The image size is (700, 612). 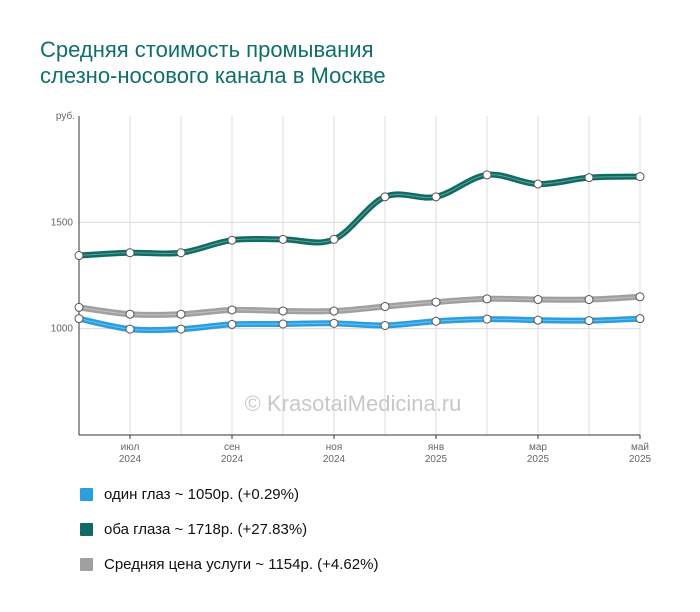 What do you see at coordinates (436, 447) in the screenshot?
I see `x-tick-label-month: янв` at bounding box center [436, 447].